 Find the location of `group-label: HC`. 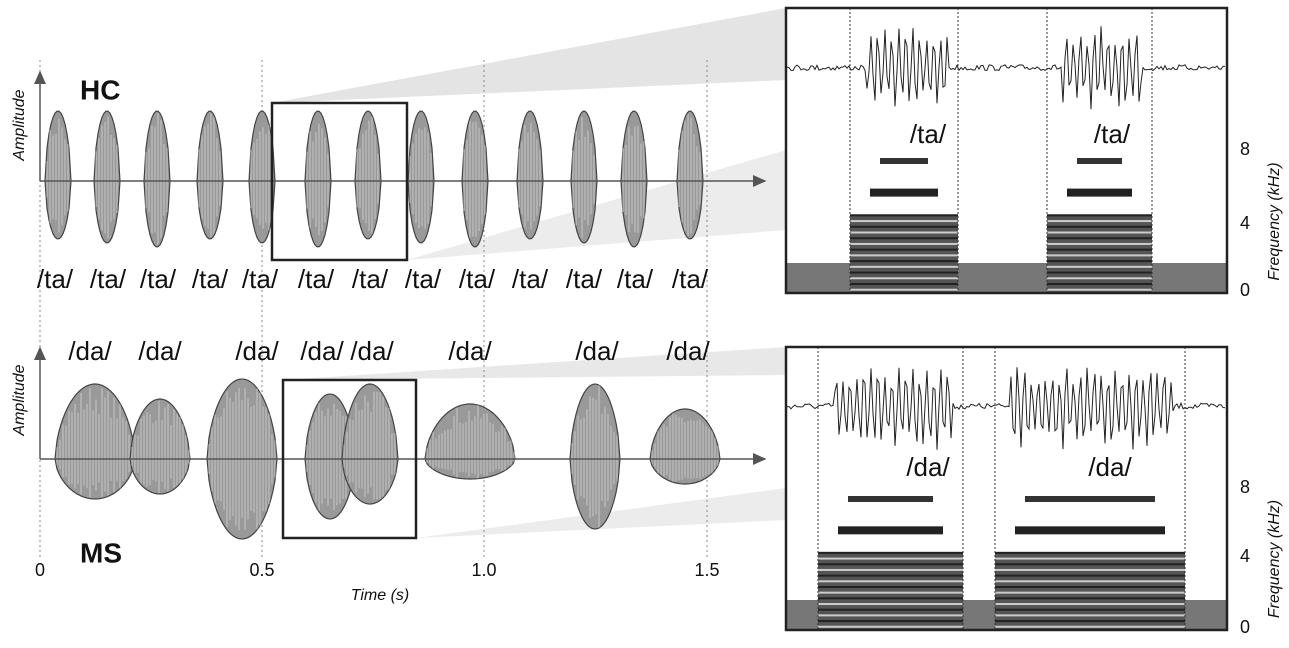

group-label: HC is located at coordinates (100, 89).